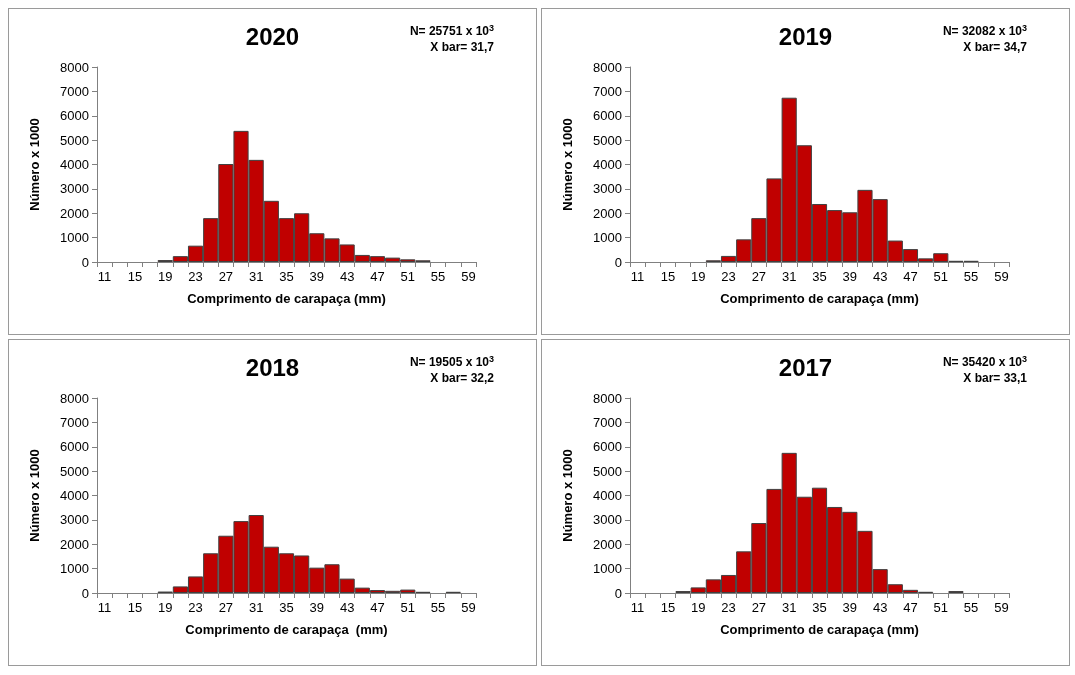 This screenshot has height=675, width=1075. I want to click on chart-title: 2020, so click(272, 36).